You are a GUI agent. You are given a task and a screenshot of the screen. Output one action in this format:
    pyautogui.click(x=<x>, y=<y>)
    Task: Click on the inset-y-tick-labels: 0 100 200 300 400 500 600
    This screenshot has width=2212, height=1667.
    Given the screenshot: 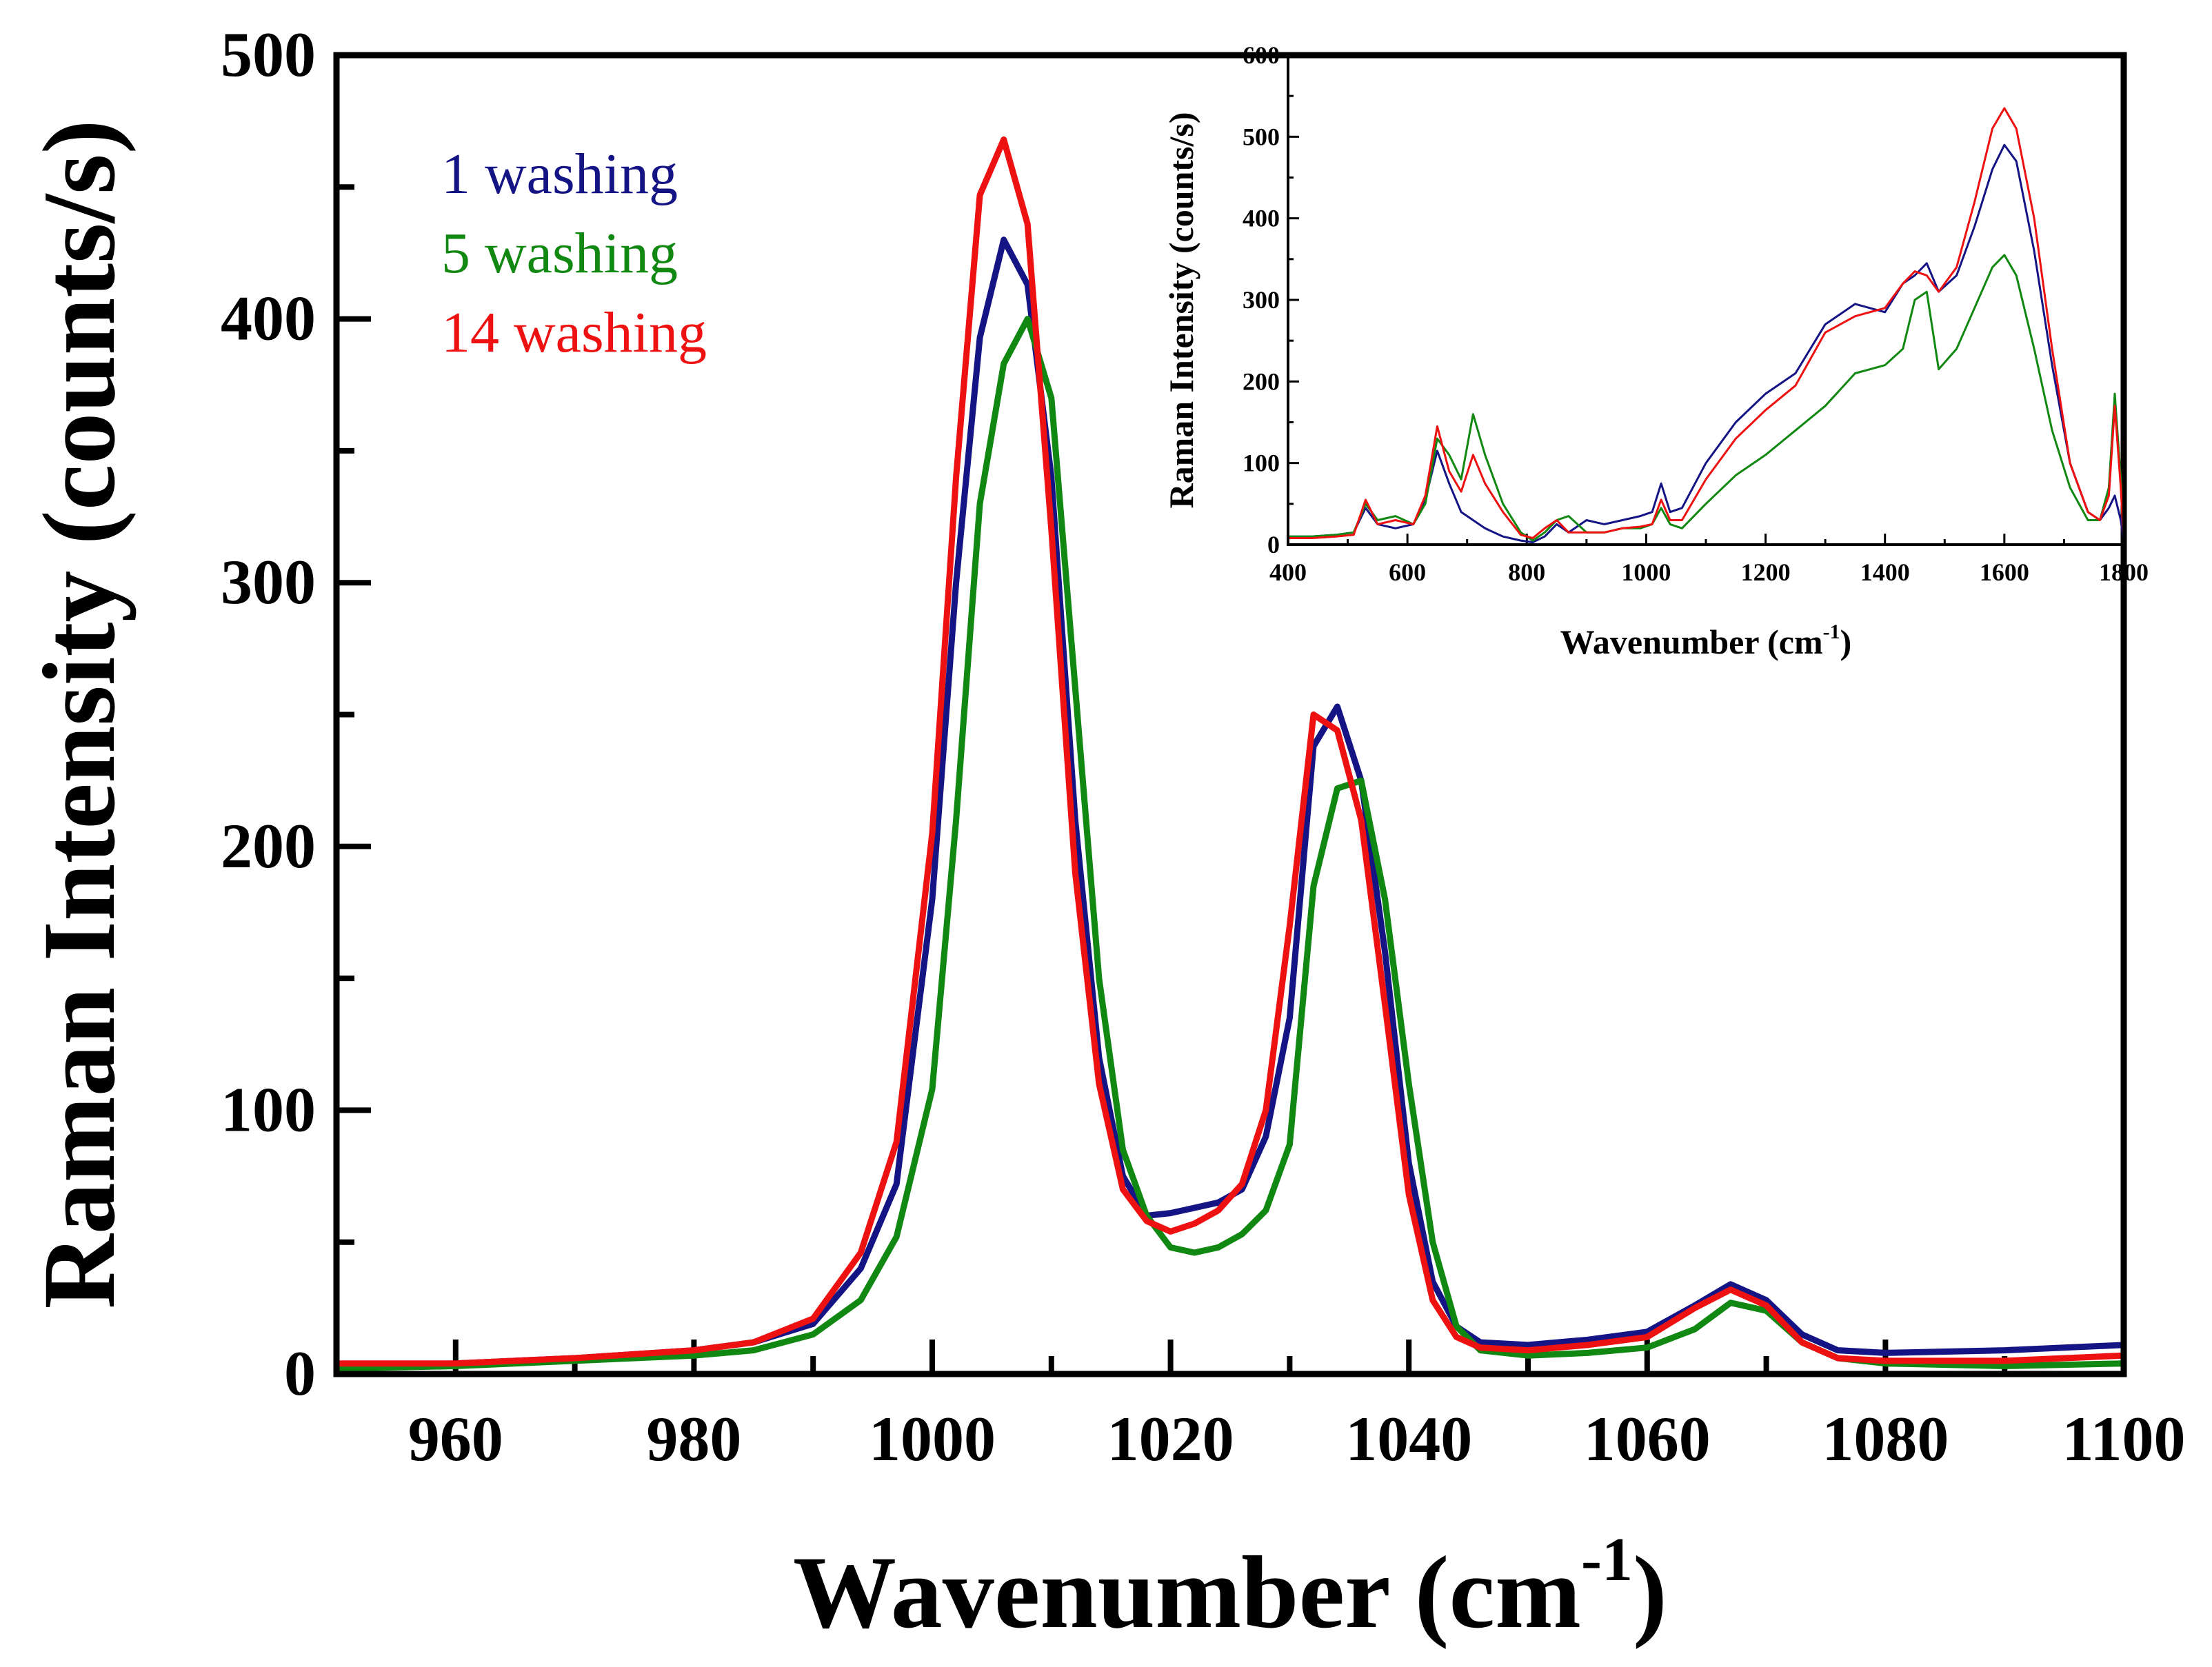 What is the action you would take?
    pyautogui.click(x=1261, y=299)
    